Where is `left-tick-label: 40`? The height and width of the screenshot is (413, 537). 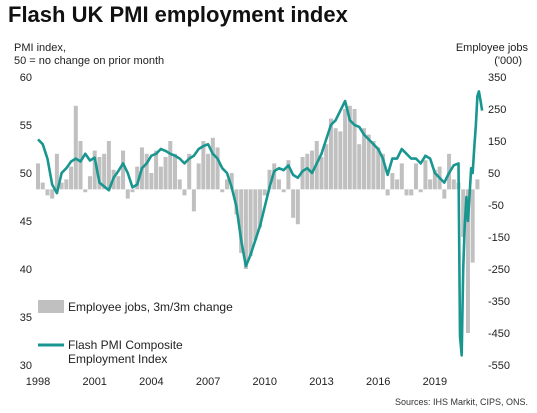
left-tick-label: 40 is located at coordinates (26, 270).